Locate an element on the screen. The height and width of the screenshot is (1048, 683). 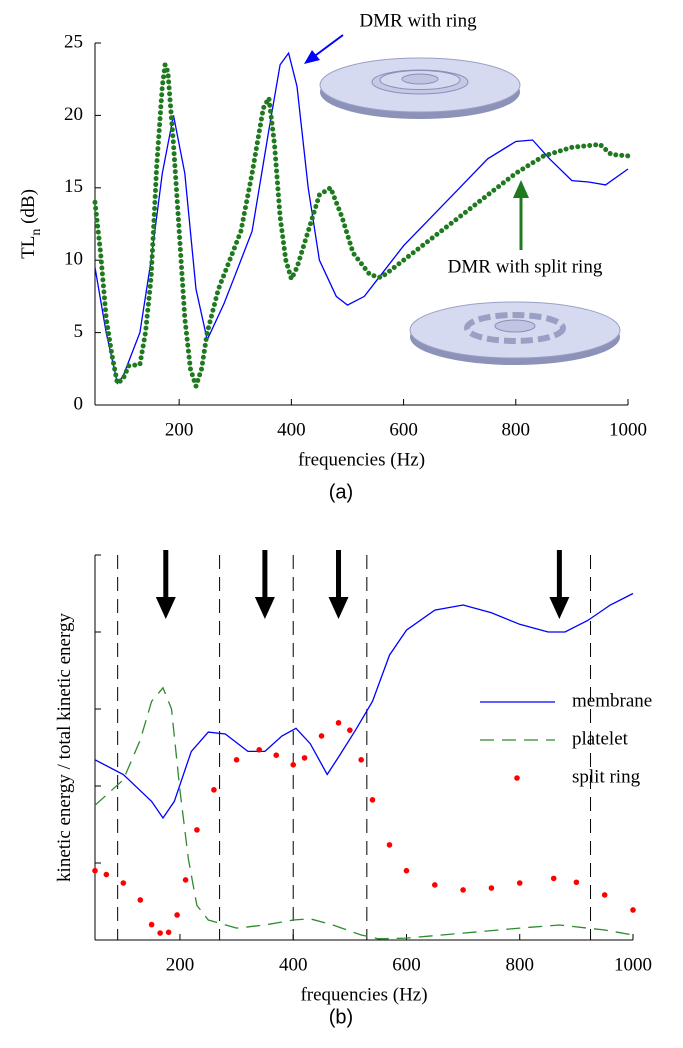
y-tick-label: 0 is located at coordinates (79, 403).